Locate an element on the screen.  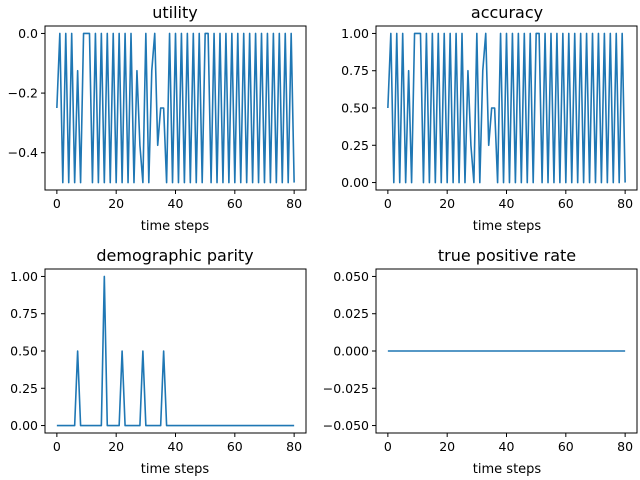
y-ticks: 0.050 0.025 0.000 −0.025 −0.050 is located at coordinates (349, 351).